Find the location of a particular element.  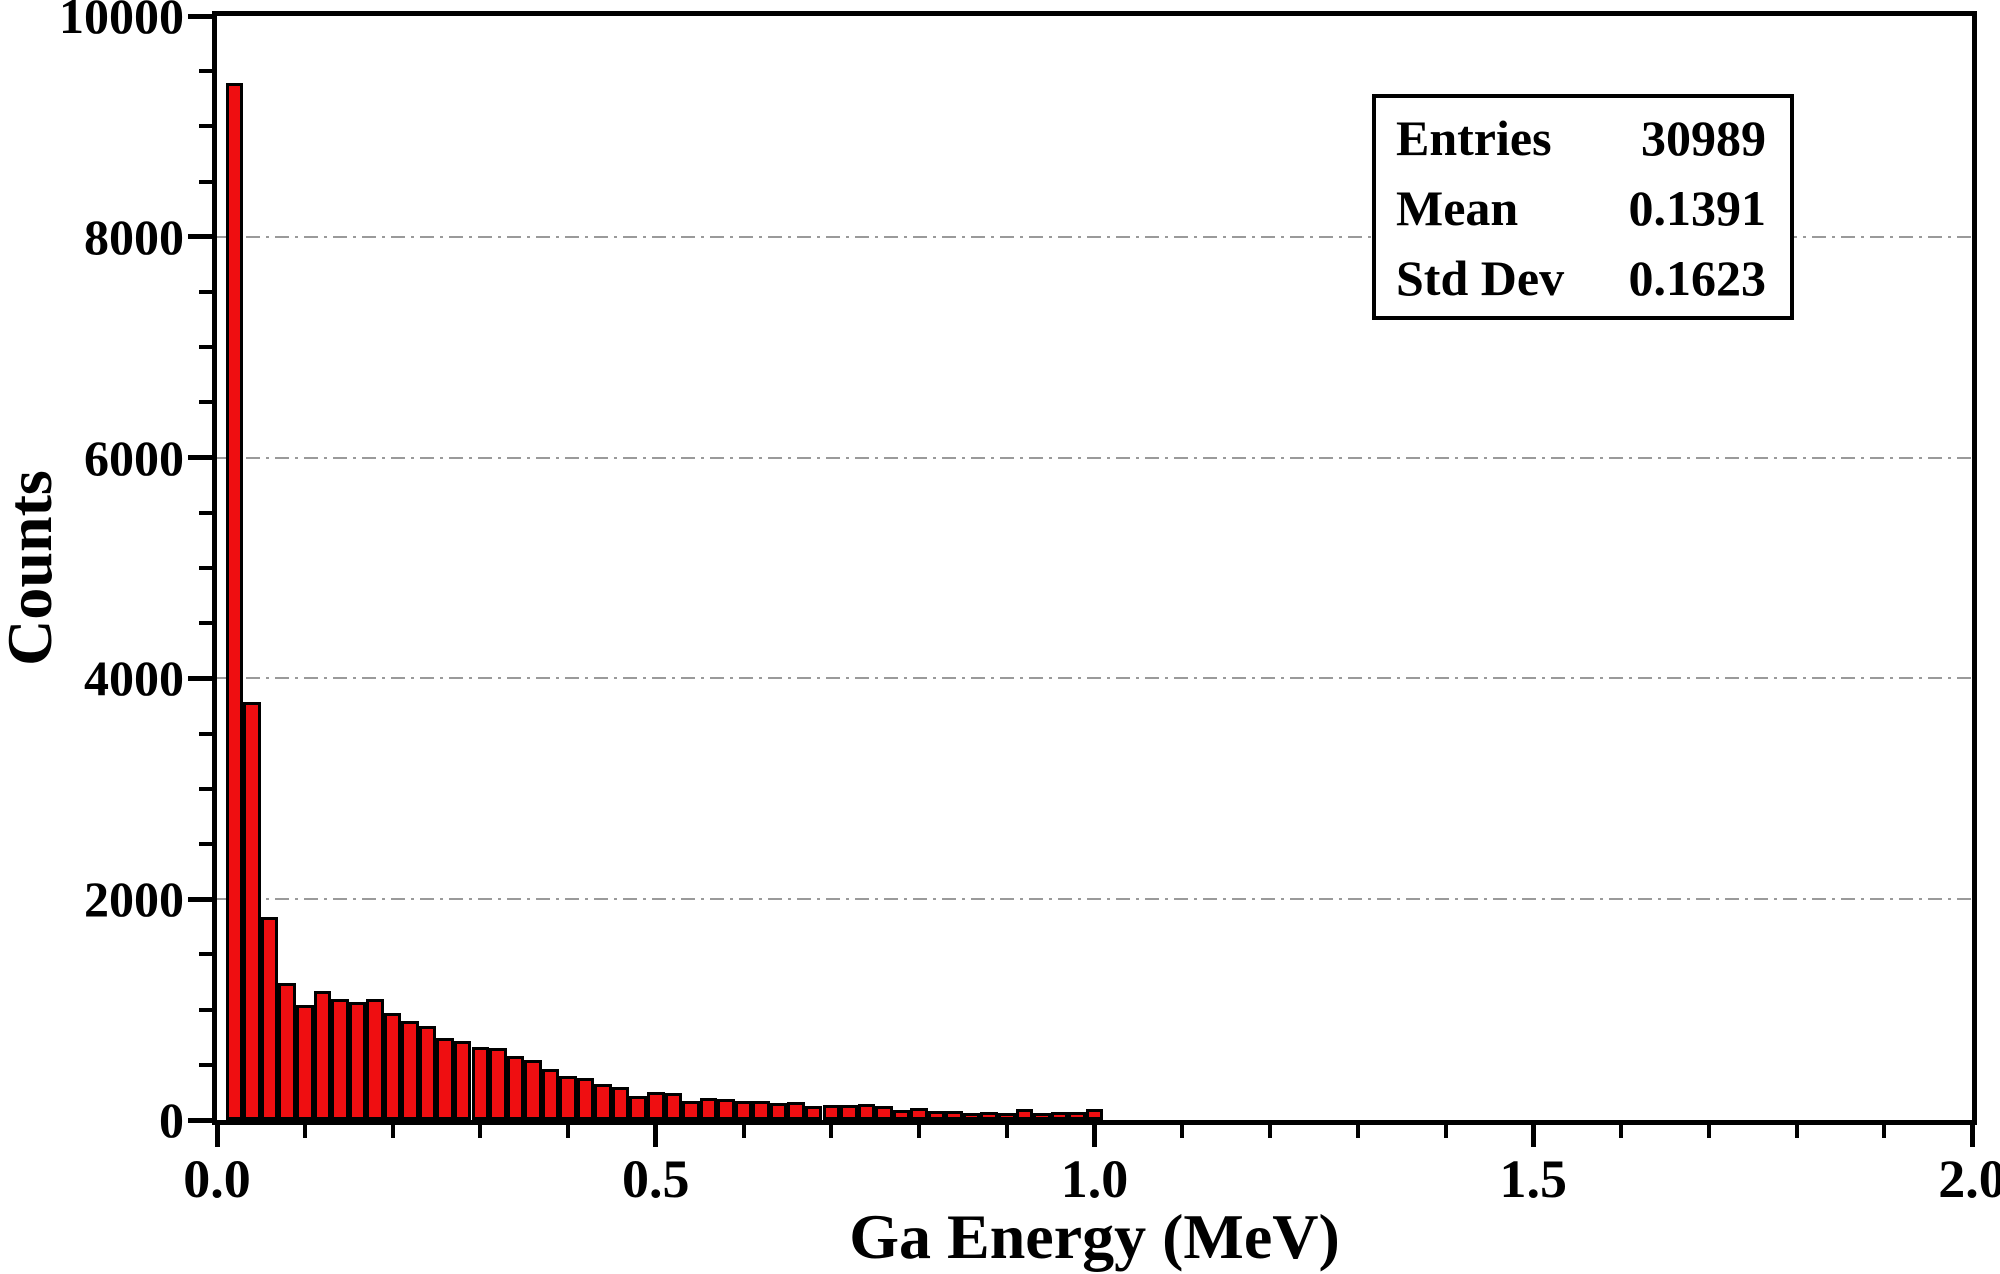

stats-label: Entries is located at coordinates (1474, 138).